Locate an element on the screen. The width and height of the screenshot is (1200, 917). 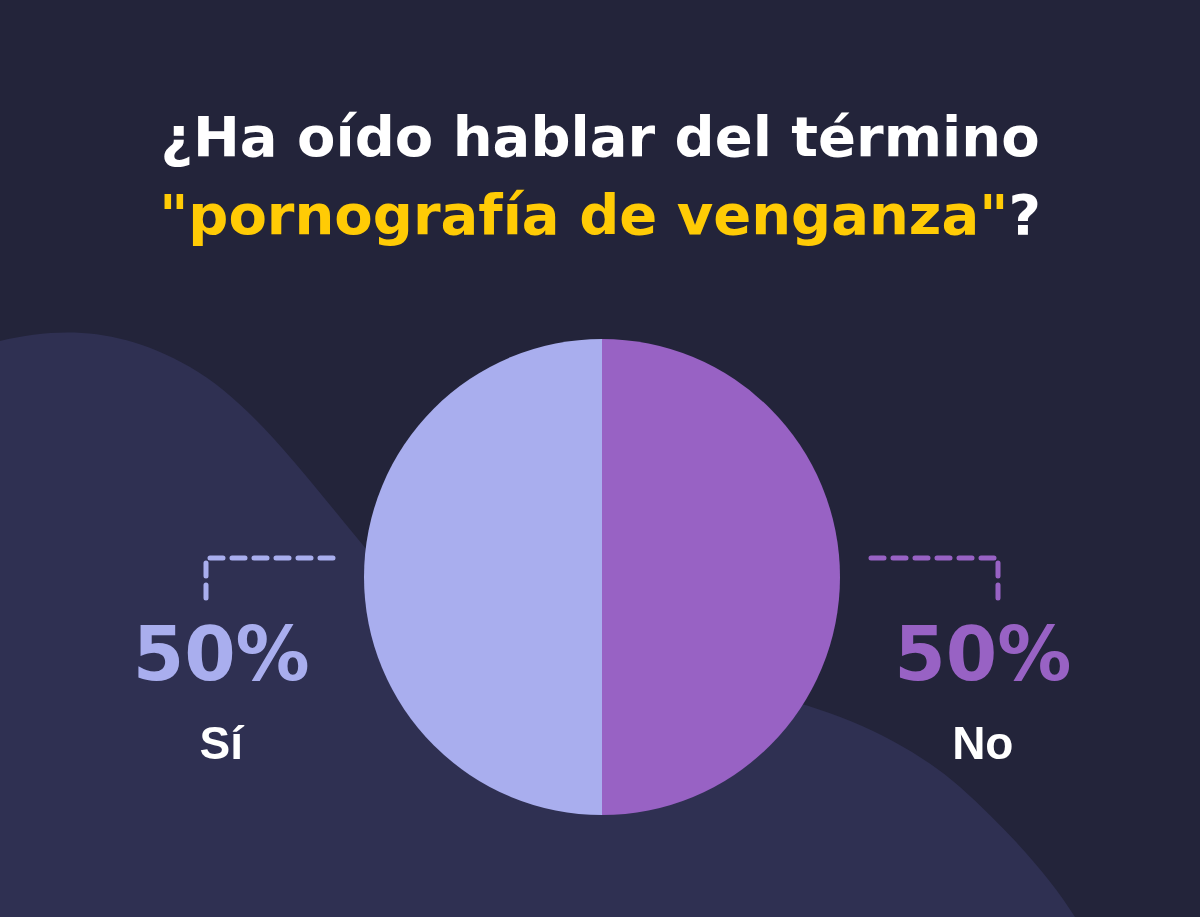
slice-label: Sí is located at coordinates (222, 742).